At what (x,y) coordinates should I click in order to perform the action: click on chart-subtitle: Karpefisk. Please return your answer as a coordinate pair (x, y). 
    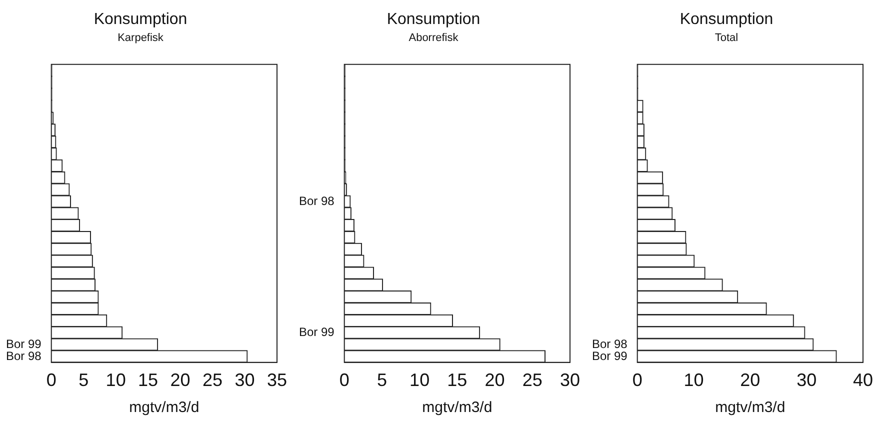
    Looking at the image, I should click on (141, 38).